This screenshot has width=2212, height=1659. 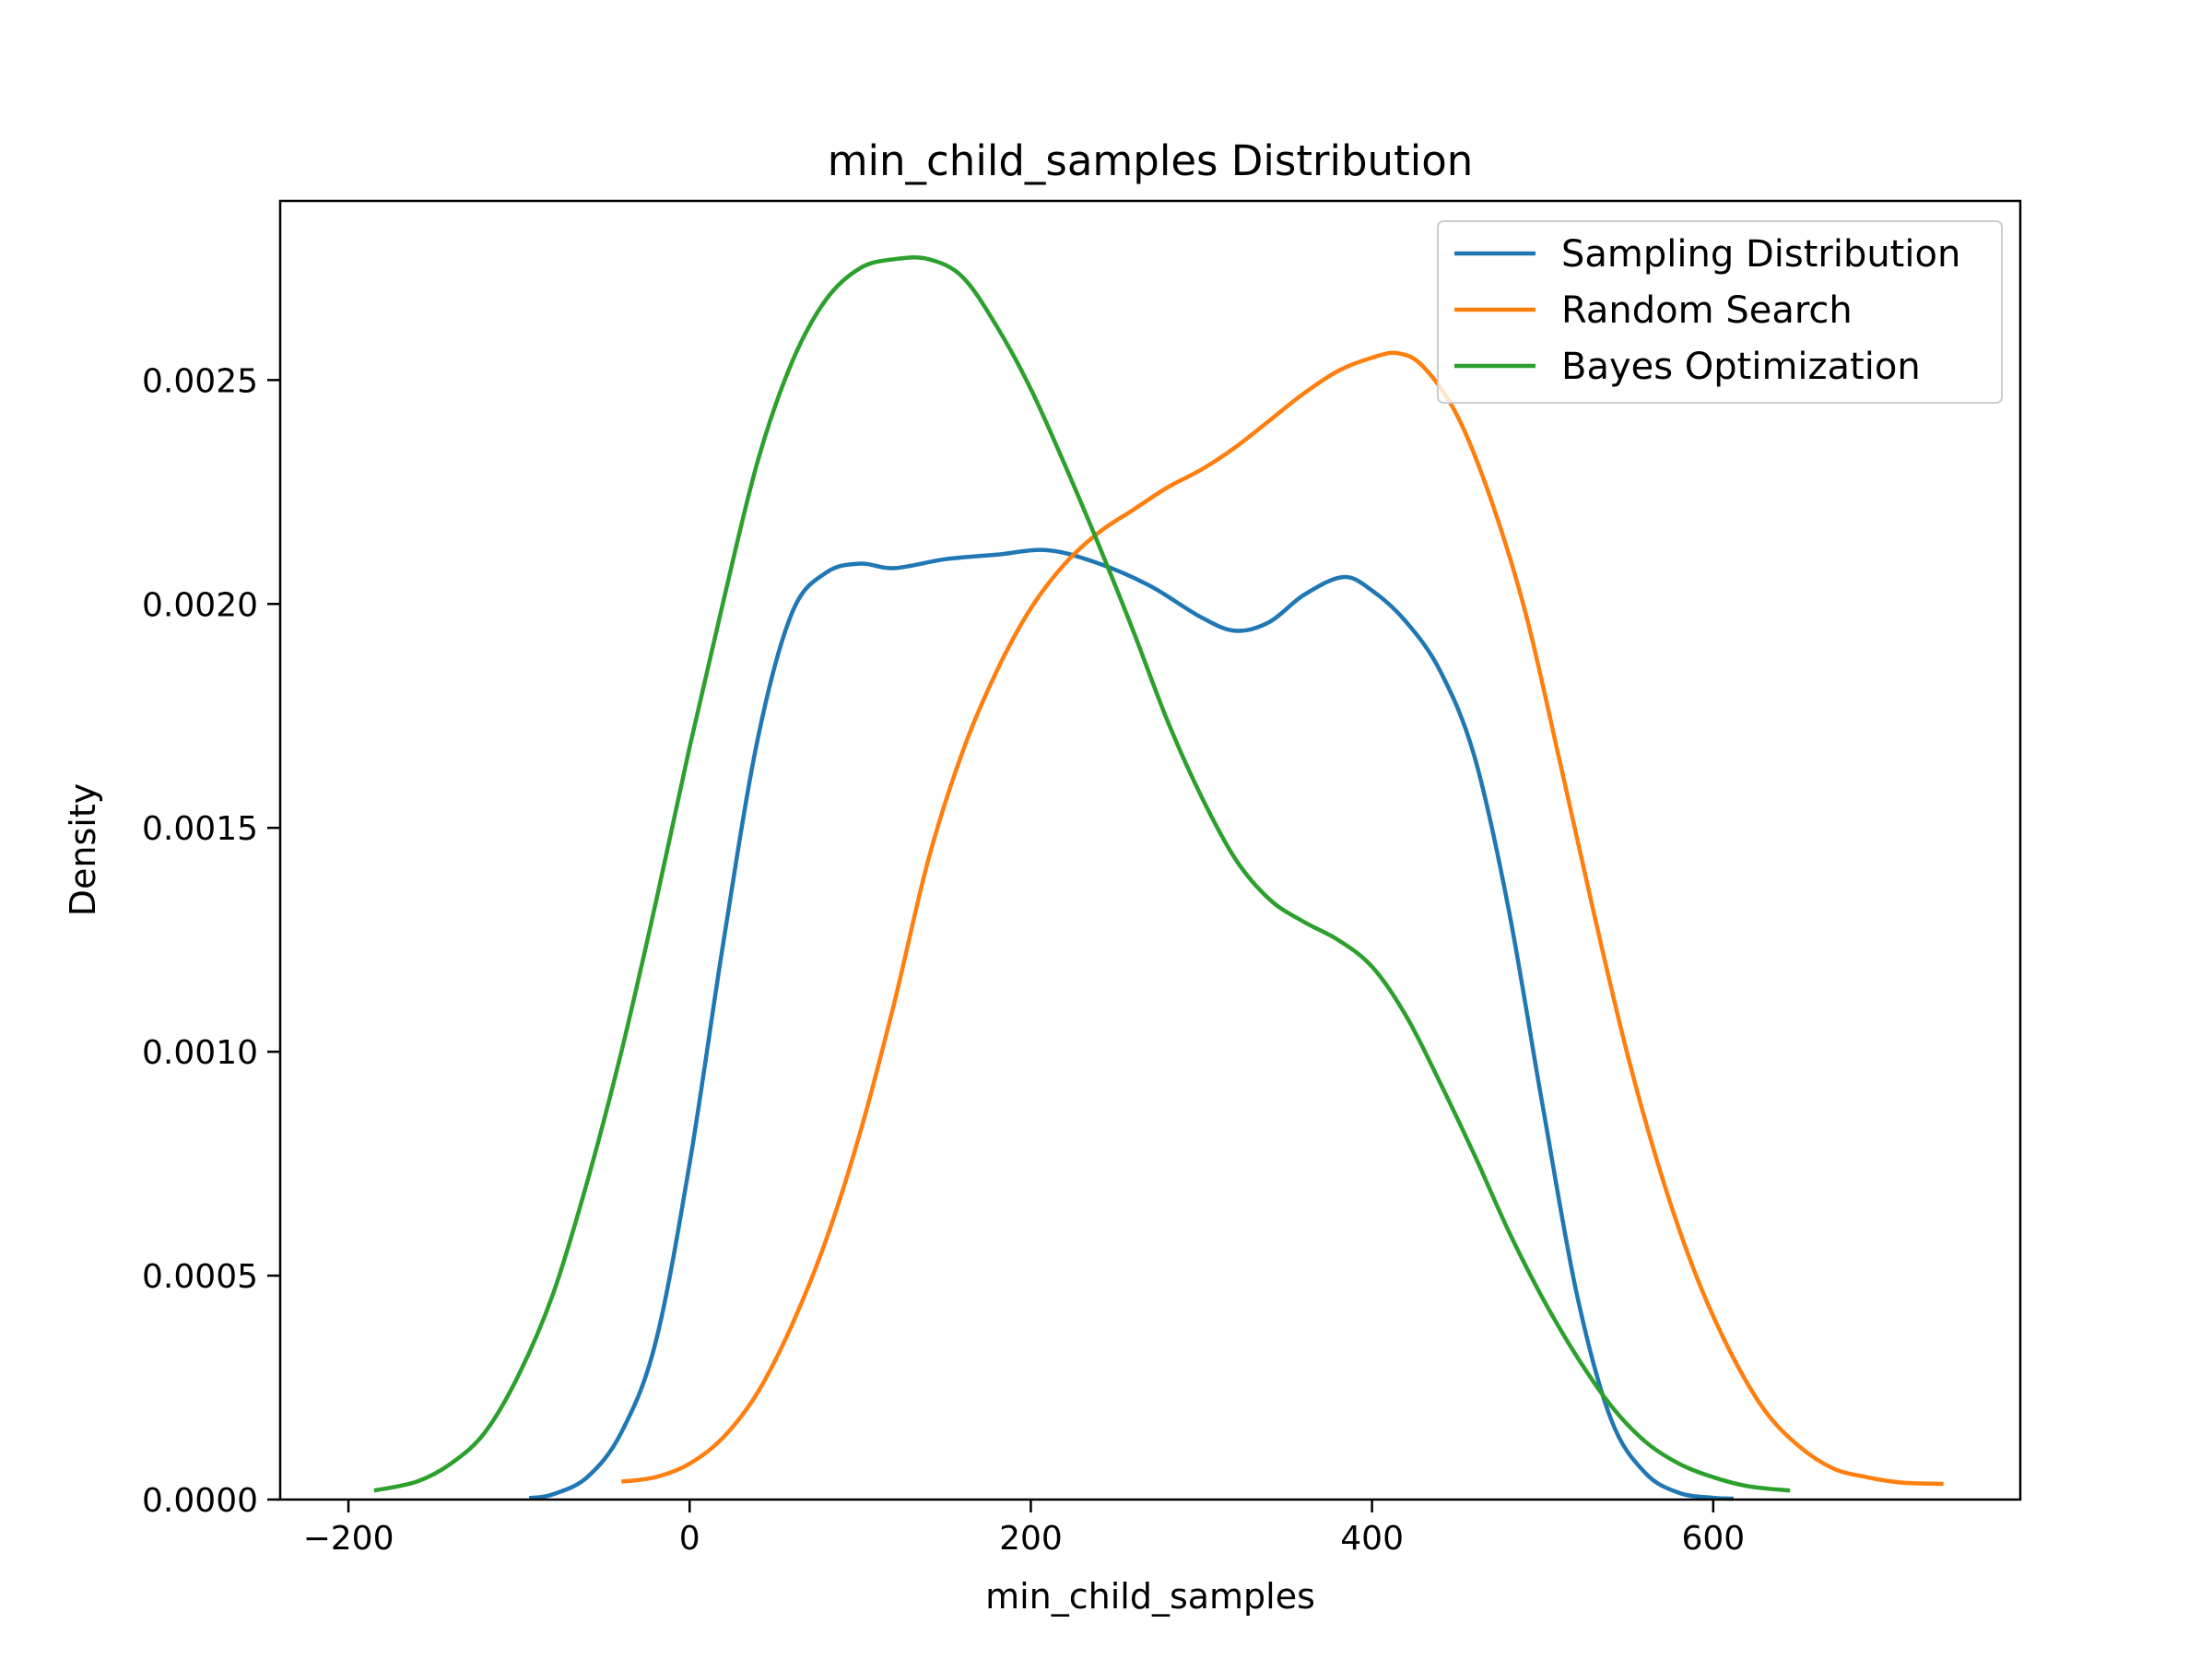 What do you see at coordinates (200, 829) in the screenshot?
I see `y-tick-label: 0.0015` at bounding box center [200, 829].